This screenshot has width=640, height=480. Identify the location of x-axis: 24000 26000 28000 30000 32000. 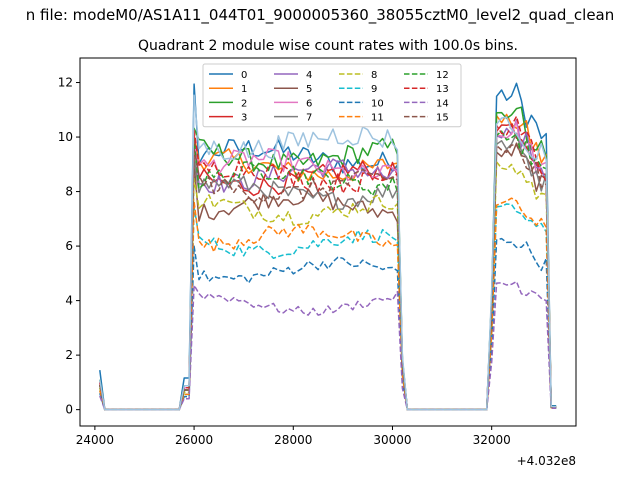
(293, 436).